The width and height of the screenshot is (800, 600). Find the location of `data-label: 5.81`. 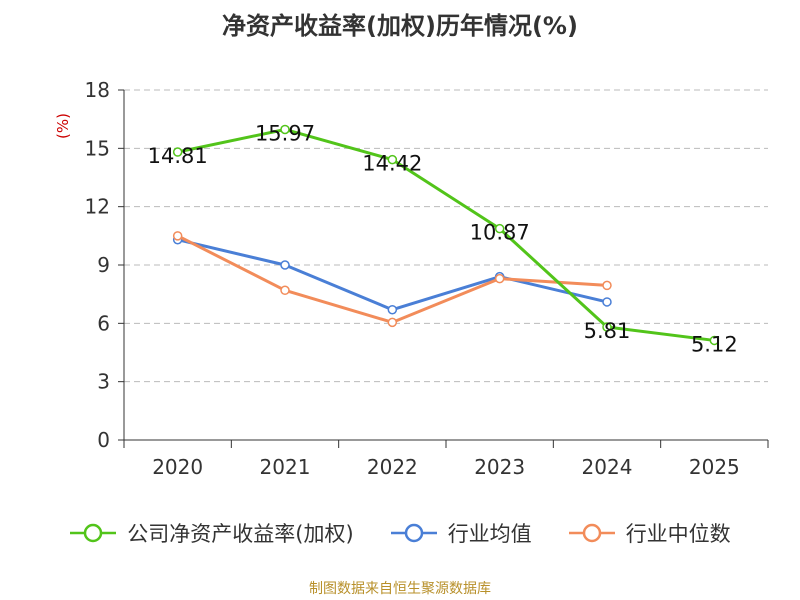

data-label: 5.81 is located at coordinates (607, 331).